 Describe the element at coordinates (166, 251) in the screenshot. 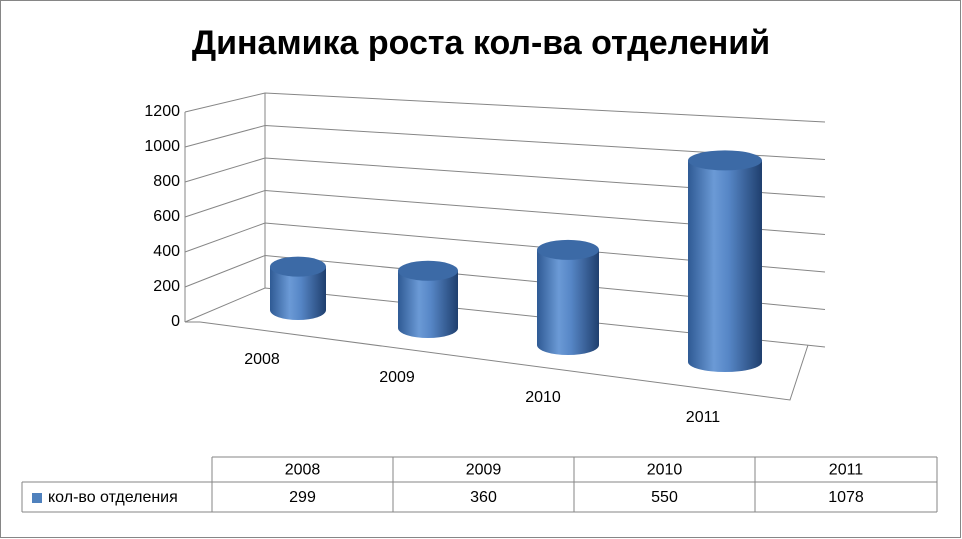

I see `y-tick-label: 400` at that location.